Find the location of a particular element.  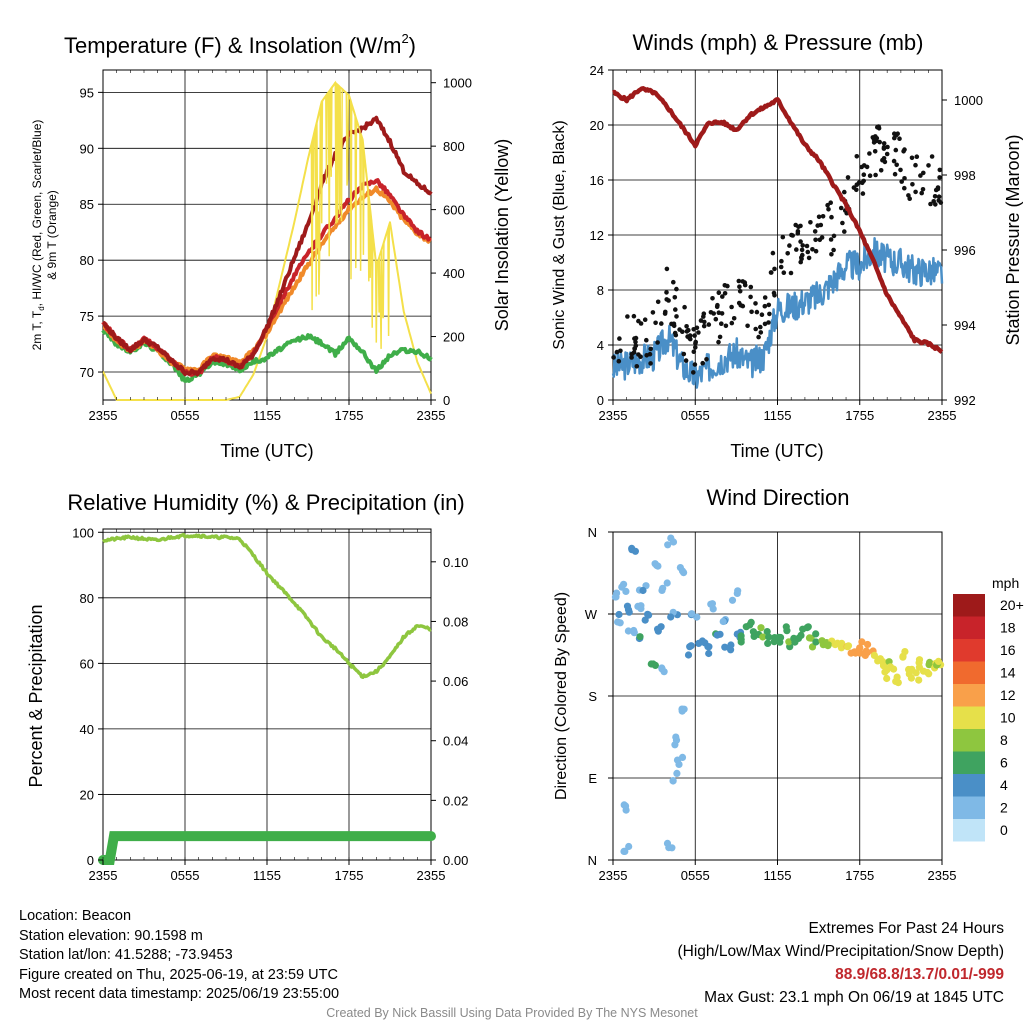

winds-x-label: Time (UTC) is located at coordinates (776, 451).